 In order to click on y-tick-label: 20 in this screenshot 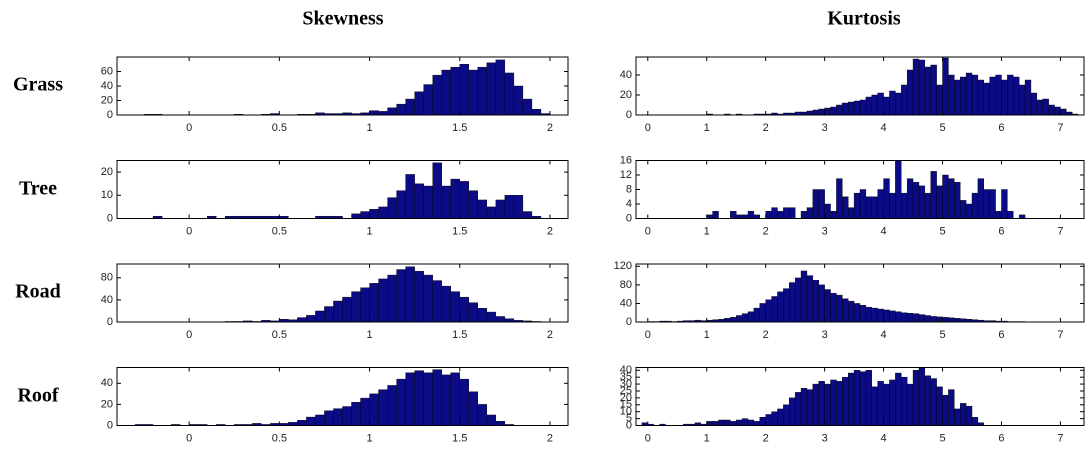, I will do `click(626, 95)`.